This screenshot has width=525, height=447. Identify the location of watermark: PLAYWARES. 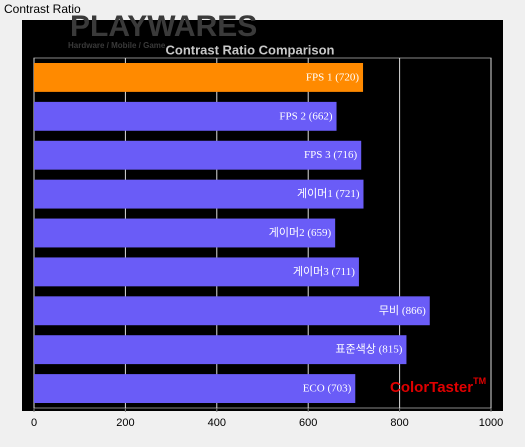
(163, 26).